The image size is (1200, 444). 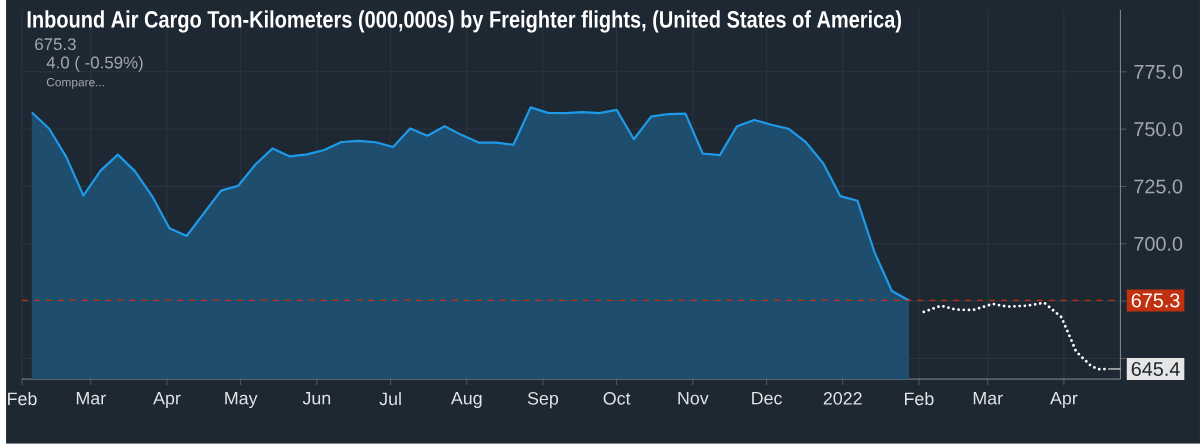 What do you see at coordinates (316, 398) in the screenshot?
I see `x-tick-label: Jun` at bounding box center [316, 398].